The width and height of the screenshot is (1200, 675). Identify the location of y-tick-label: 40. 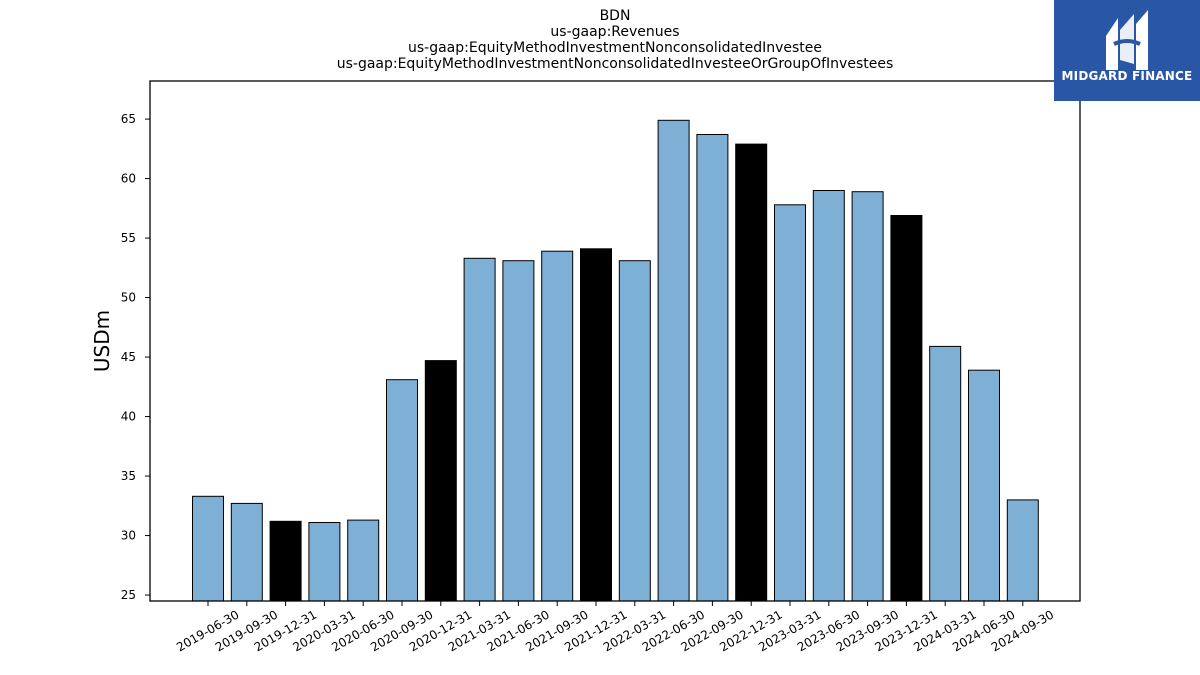
(128, 417).